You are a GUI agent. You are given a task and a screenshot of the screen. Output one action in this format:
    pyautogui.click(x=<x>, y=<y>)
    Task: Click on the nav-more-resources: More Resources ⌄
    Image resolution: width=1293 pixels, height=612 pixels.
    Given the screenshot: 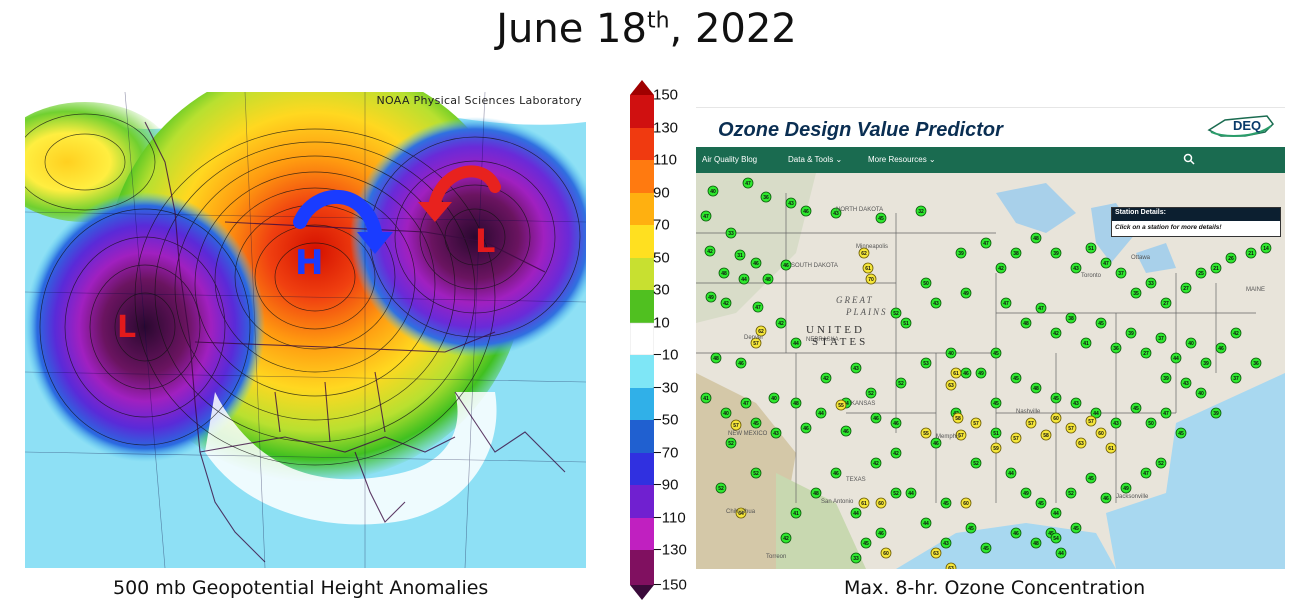 What is the action you would take?
    pyautogui.click(x=902, y=159)
    